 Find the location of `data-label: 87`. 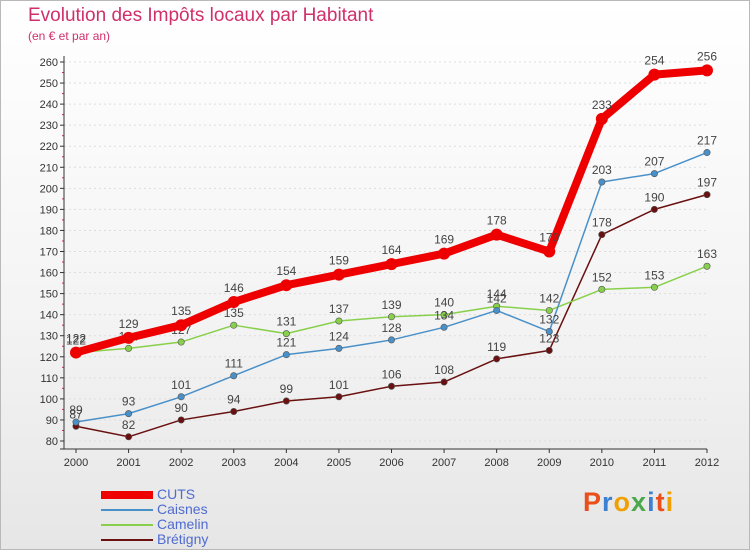

data-label: 87 is located at coordinates (76, 414).